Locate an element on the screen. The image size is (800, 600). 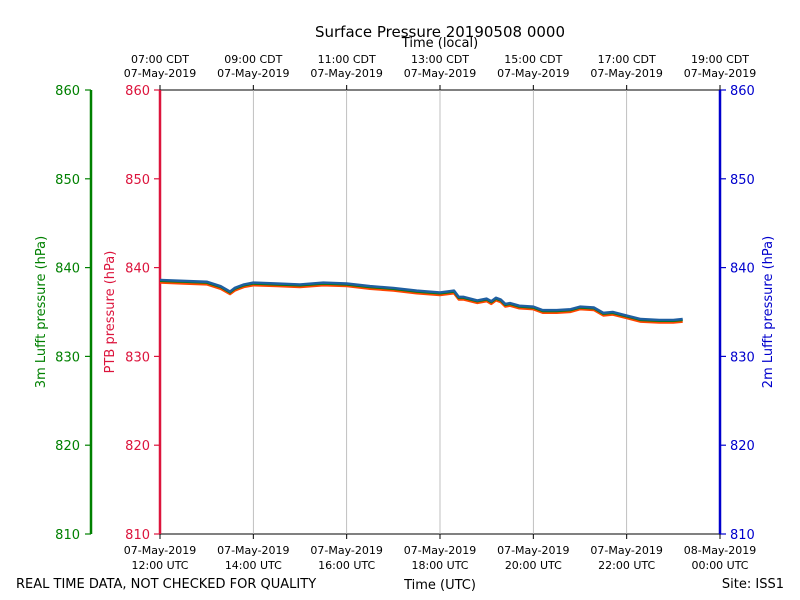
y-label-ptb: PTB pressure (hPa) is located at coordinates (110, 312).